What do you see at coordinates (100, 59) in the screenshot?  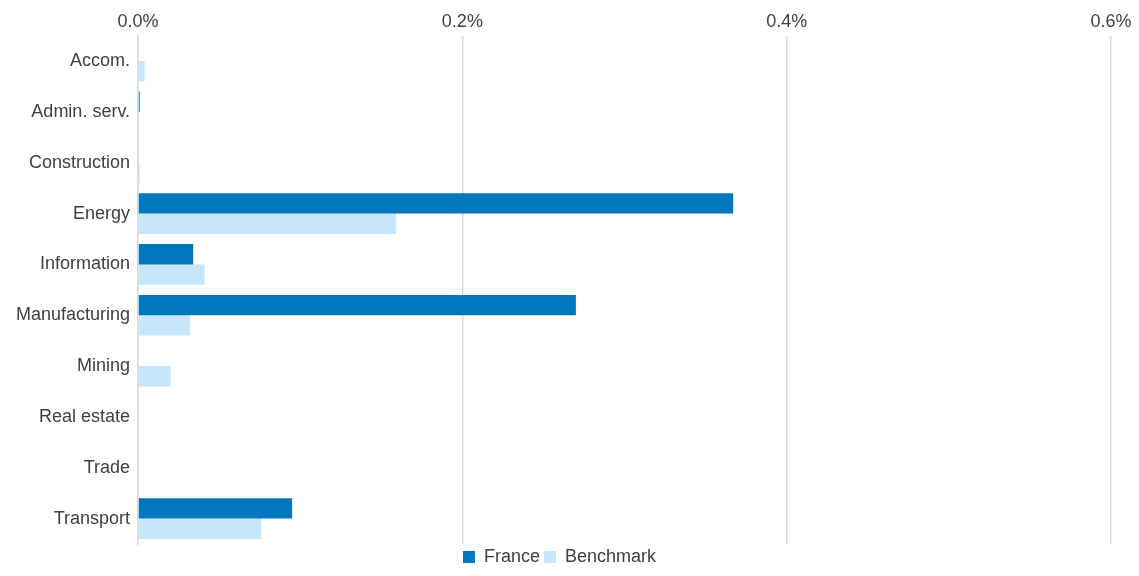 I see `y-tick-label: Accom.` at bounding box center [100, 59].